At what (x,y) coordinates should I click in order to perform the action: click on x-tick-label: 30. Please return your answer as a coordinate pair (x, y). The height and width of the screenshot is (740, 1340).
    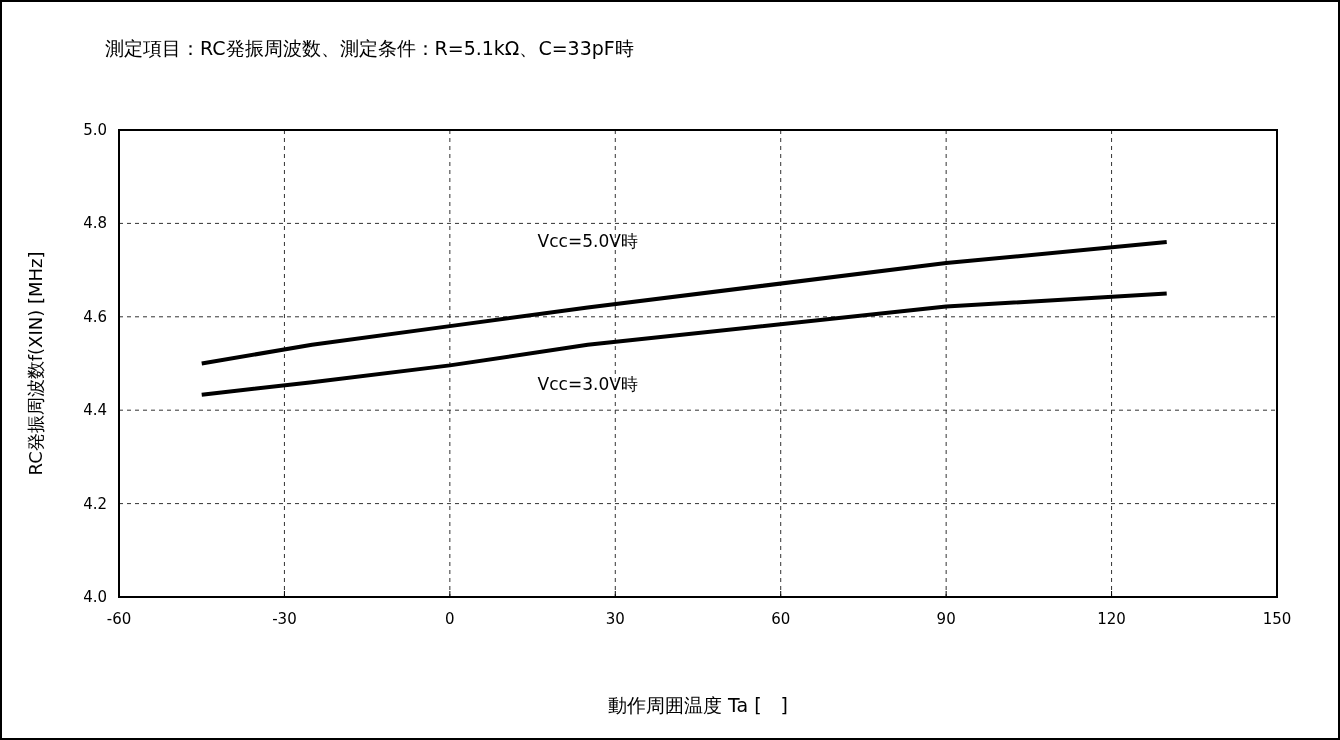
    Looking at the image, I should click on (615, 619).